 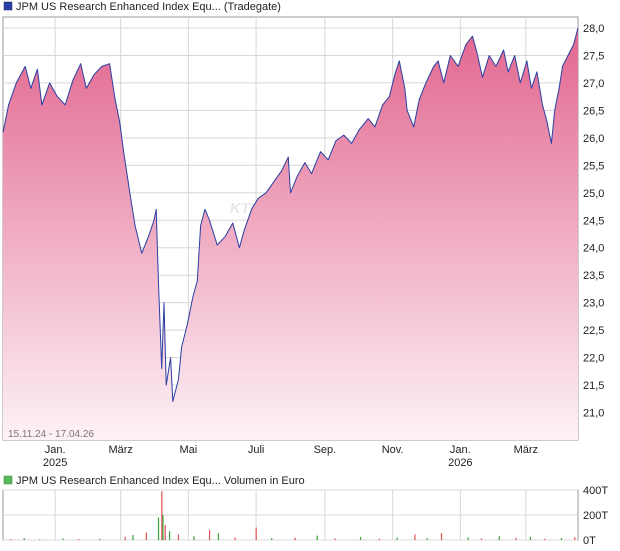 I want to click on date-range-label: 15.11.24 - 17.04.26, so click(x=51, y=434).